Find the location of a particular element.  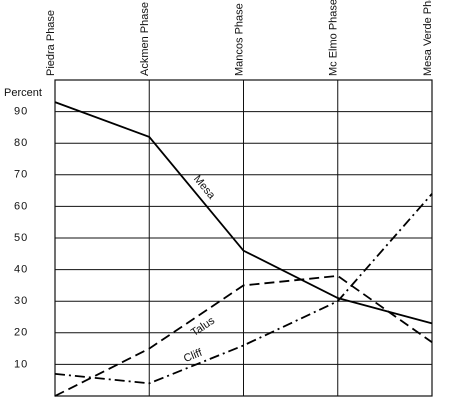

x-tick-label: Piedra Phase is located at coordinates (51, 43).